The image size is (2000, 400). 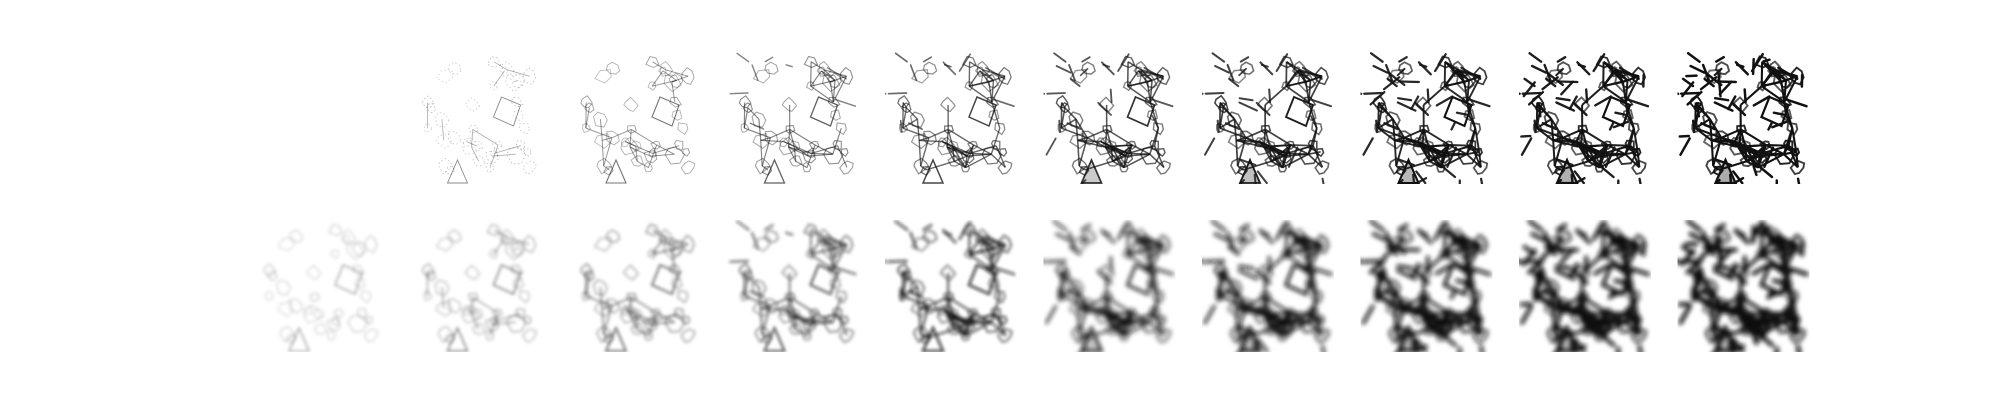 I want to click on panel-r1-c5, so click(x=950, y=118).